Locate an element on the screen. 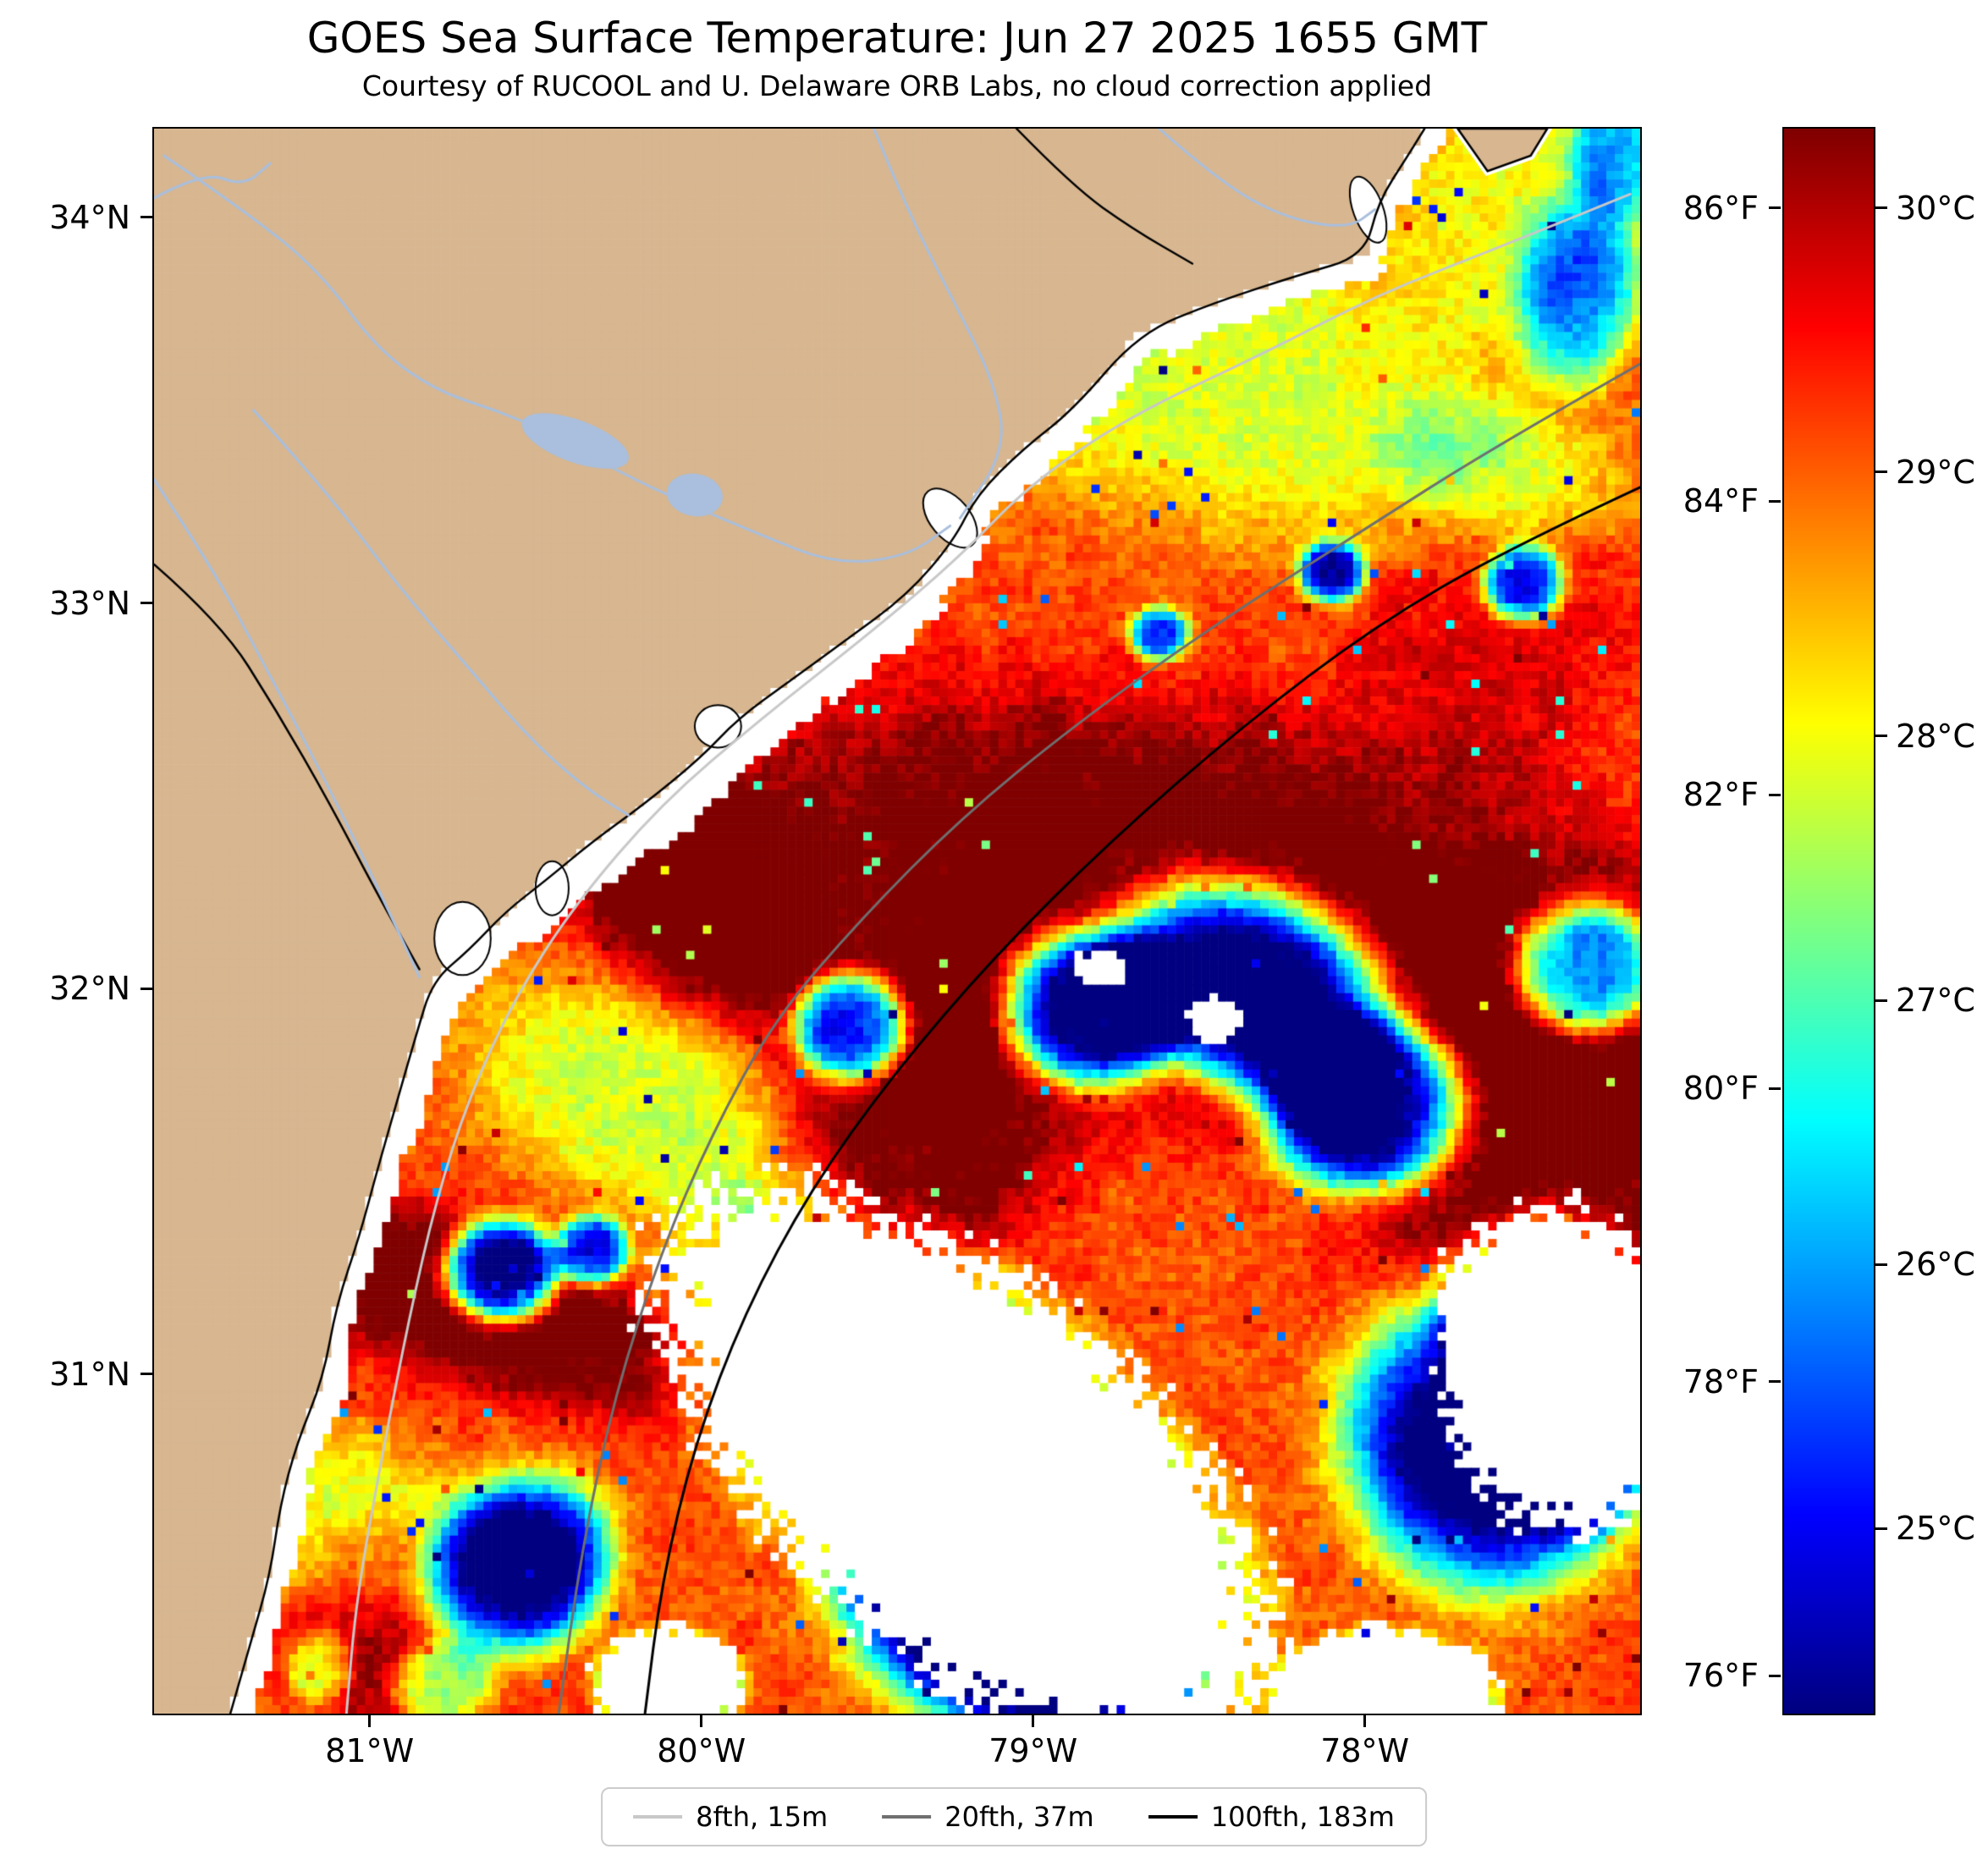 This screenshot has width=1988, height=1871. legend-label-100fth: 100fth, 183m is located at coordinates (1302, 1817).